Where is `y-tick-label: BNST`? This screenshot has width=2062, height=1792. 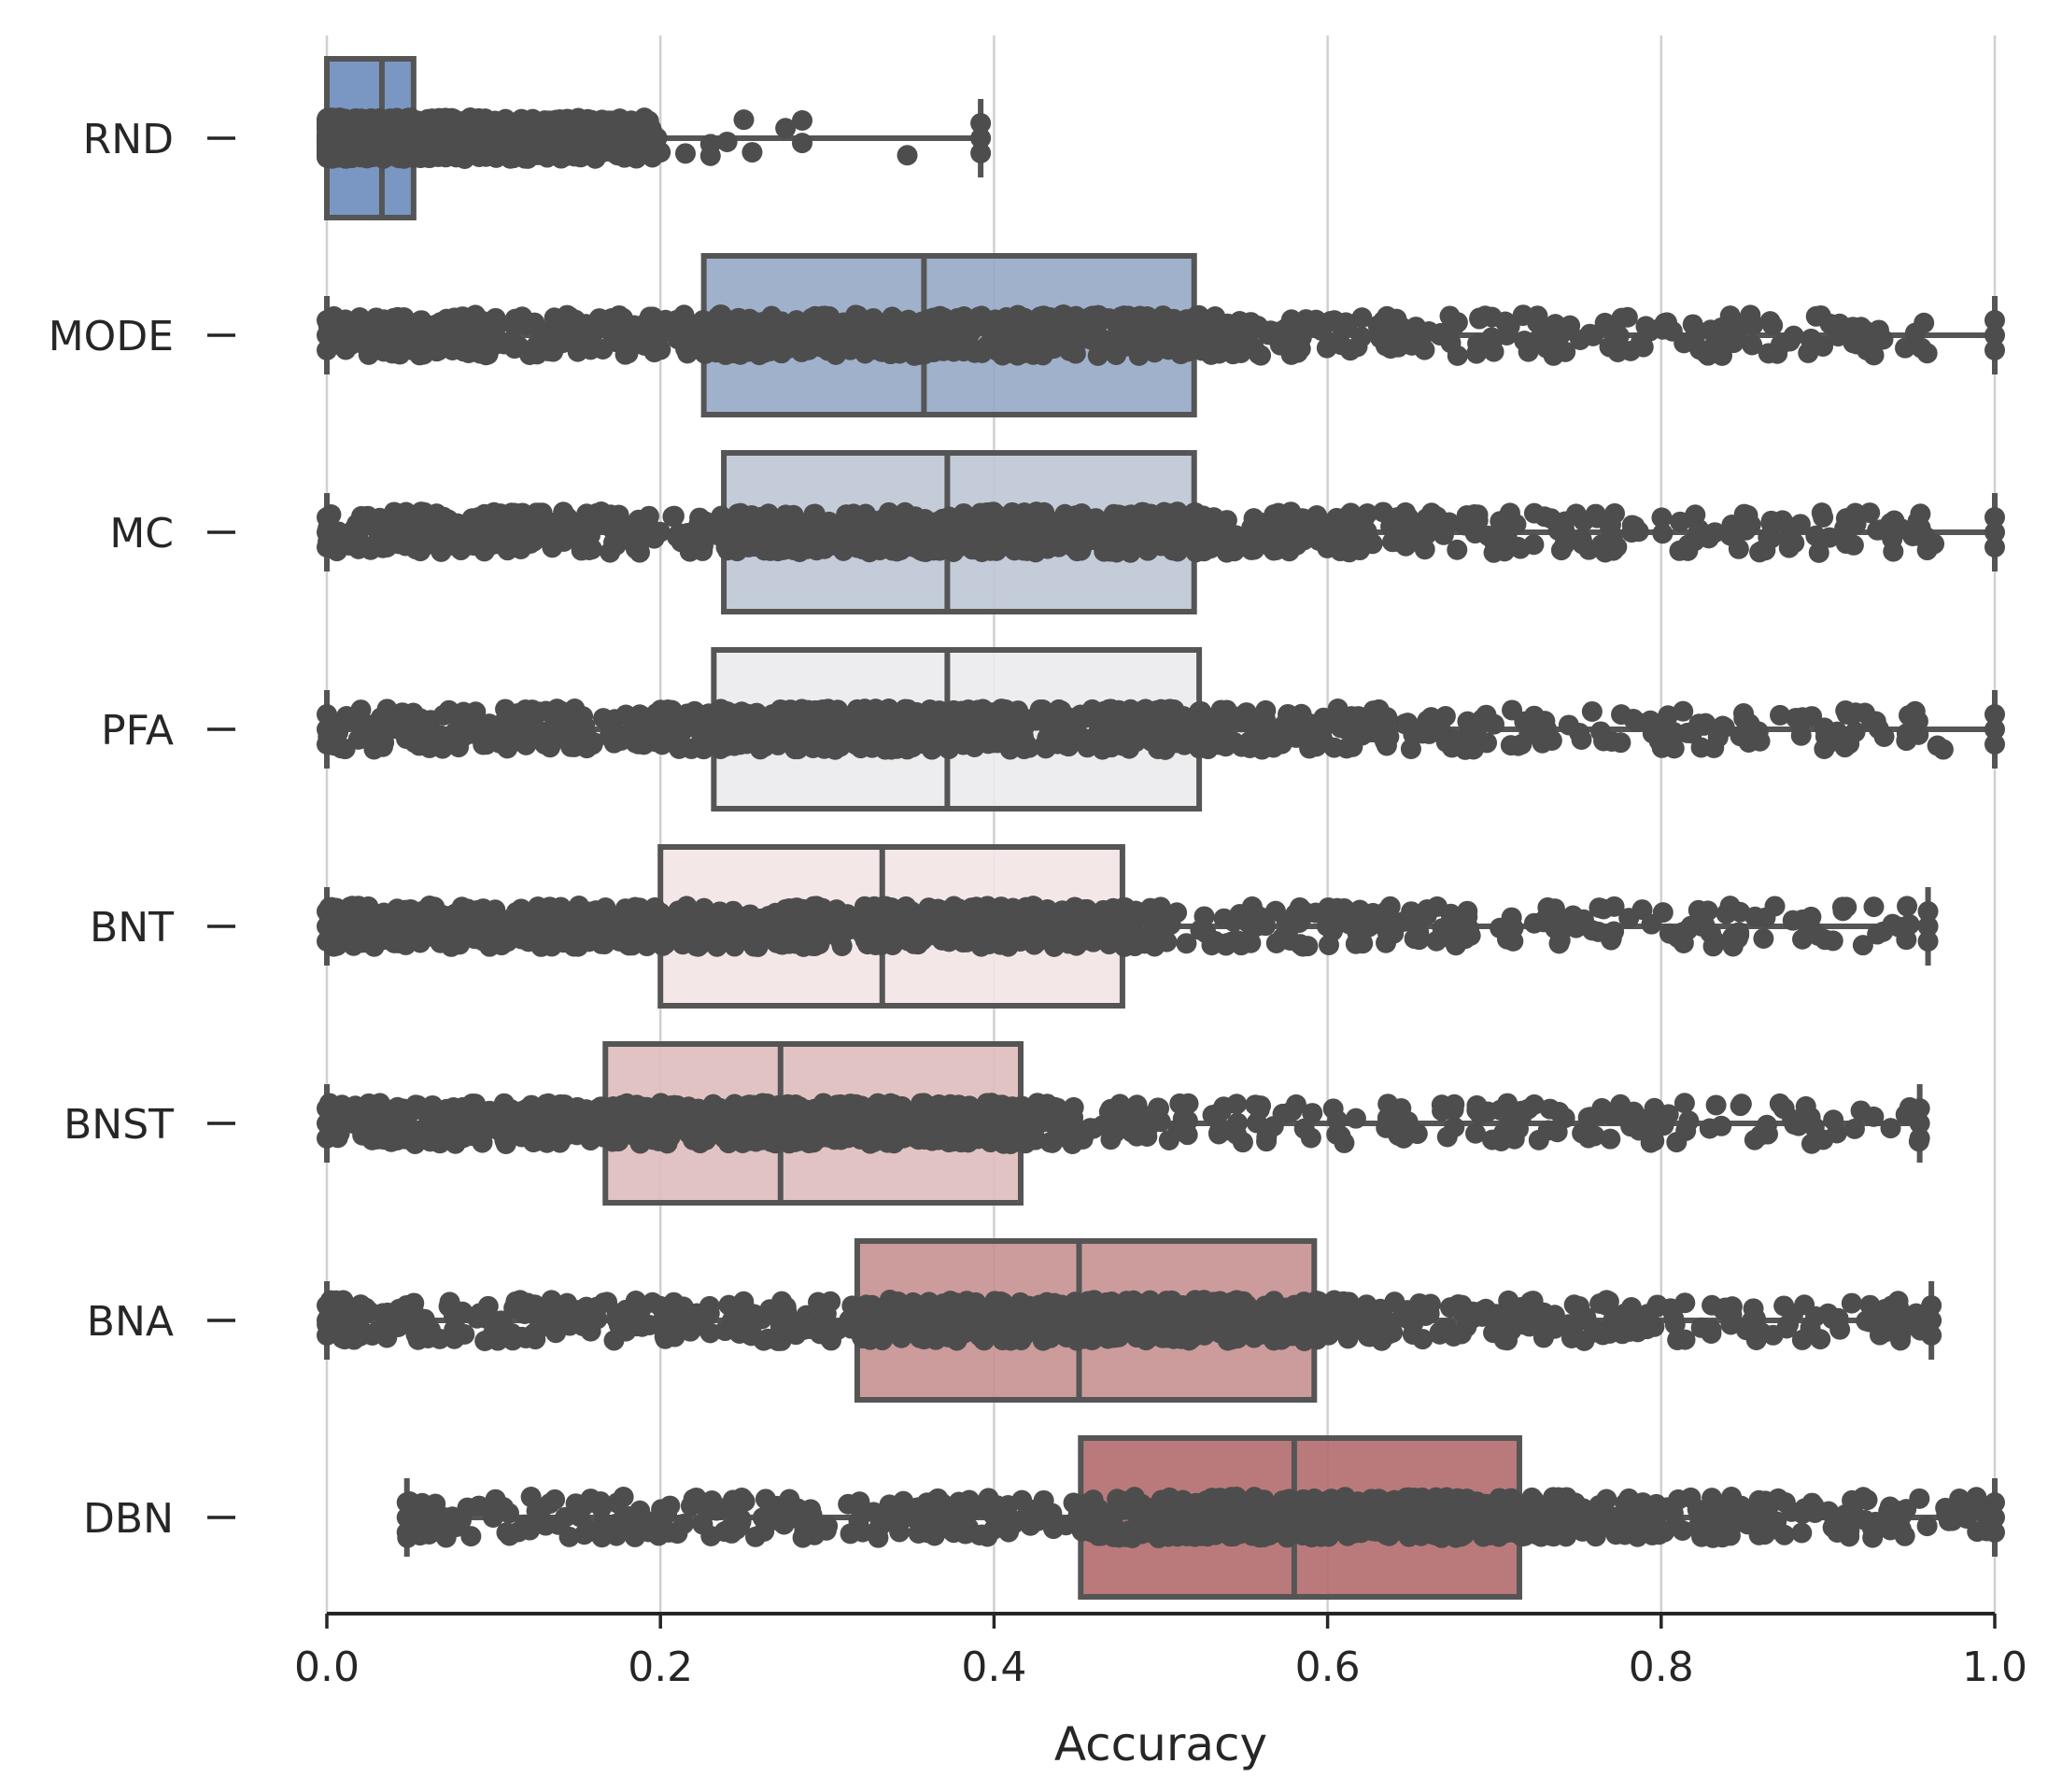 y-tick-label: BNST is located at coordinates (119, 1125).